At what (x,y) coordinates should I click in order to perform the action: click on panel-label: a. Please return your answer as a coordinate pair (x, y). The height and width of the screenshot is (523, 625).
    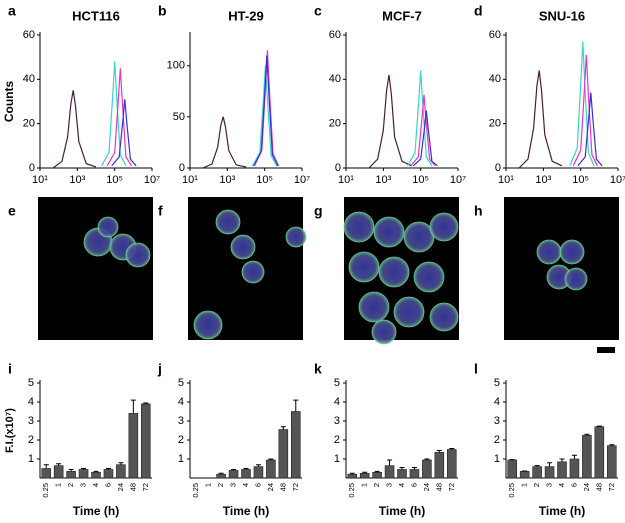
    Looking at the image, I should click on (12, 11).